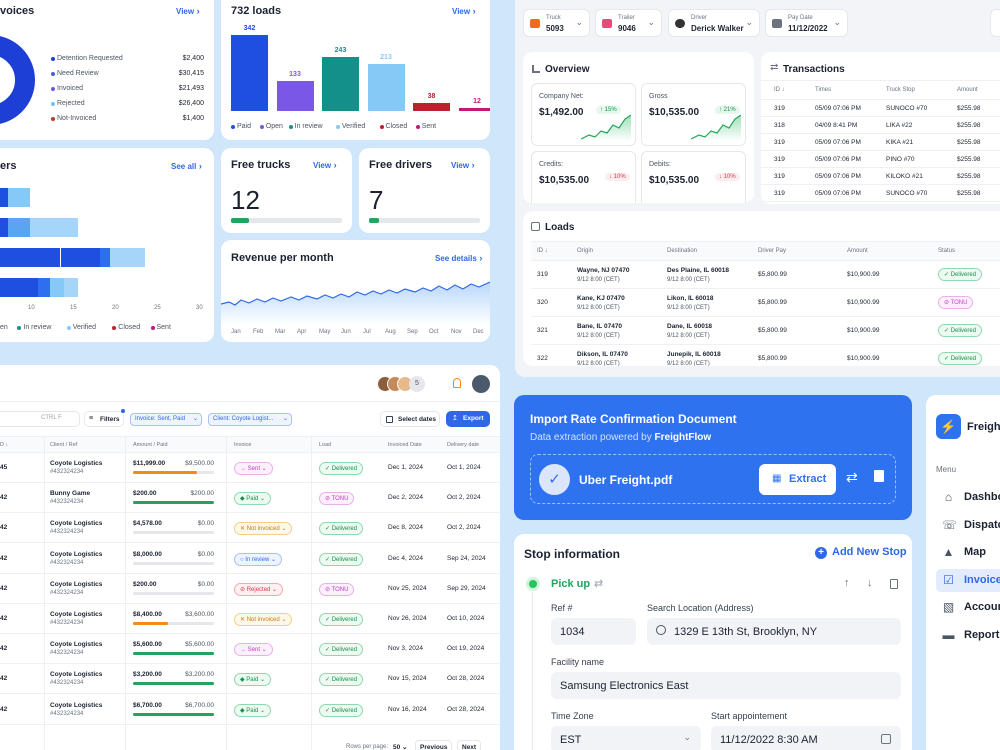  What do you see at coordinates (797, 479) in the screenshot?
I see `extract-button: ▦ Extract` at bounding box center [797, 479].